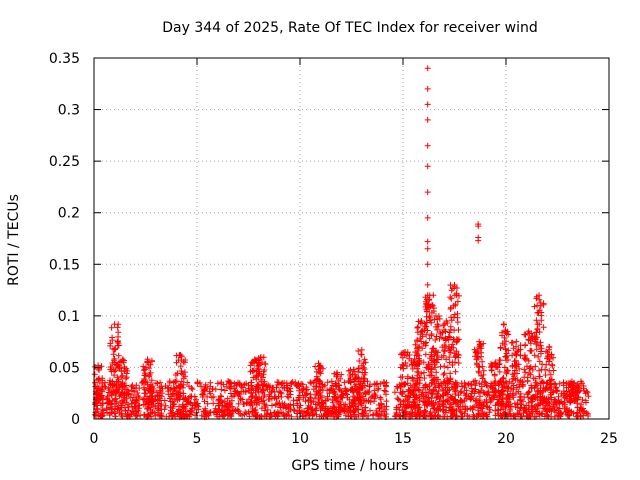 Image resolution: width=640 pixels, height=480 pixels. Describe the element at coordinates (609, 439) in the screenshot. I see `x-tick-label: 25` at that location.